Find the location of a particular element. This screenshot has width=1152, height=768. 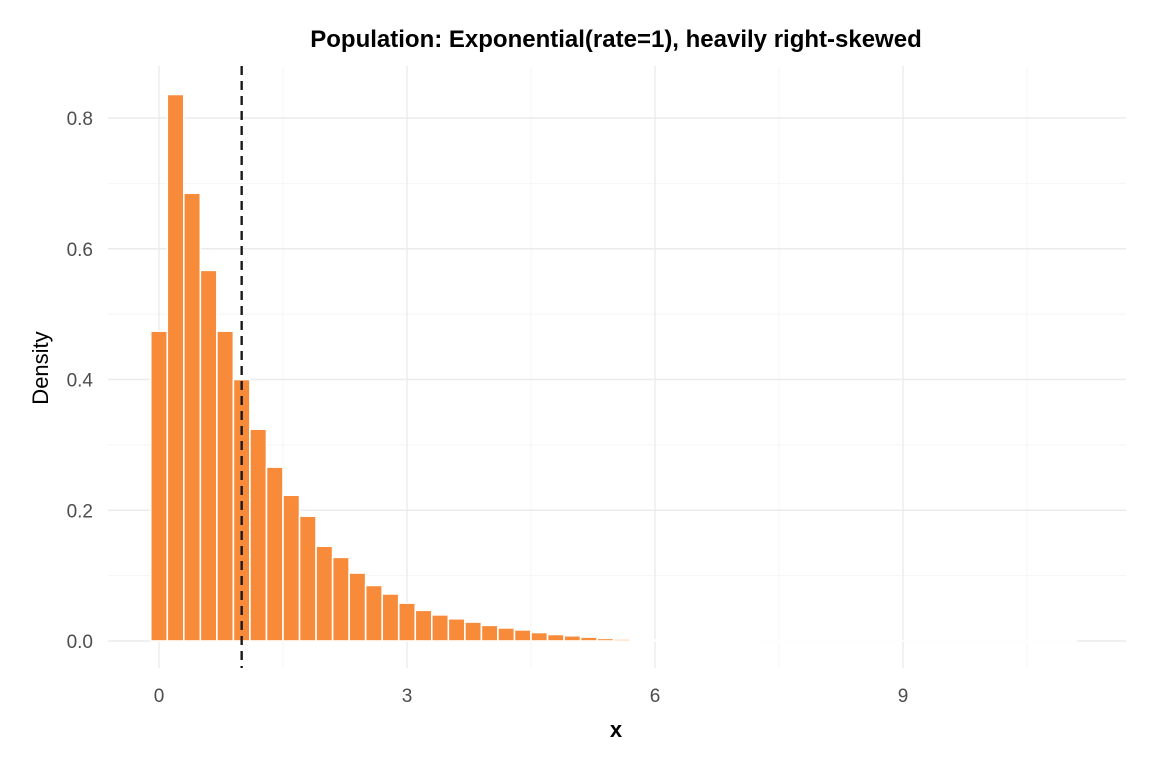

y-tick-label: 0.8 is located at coordinates (80, 119).